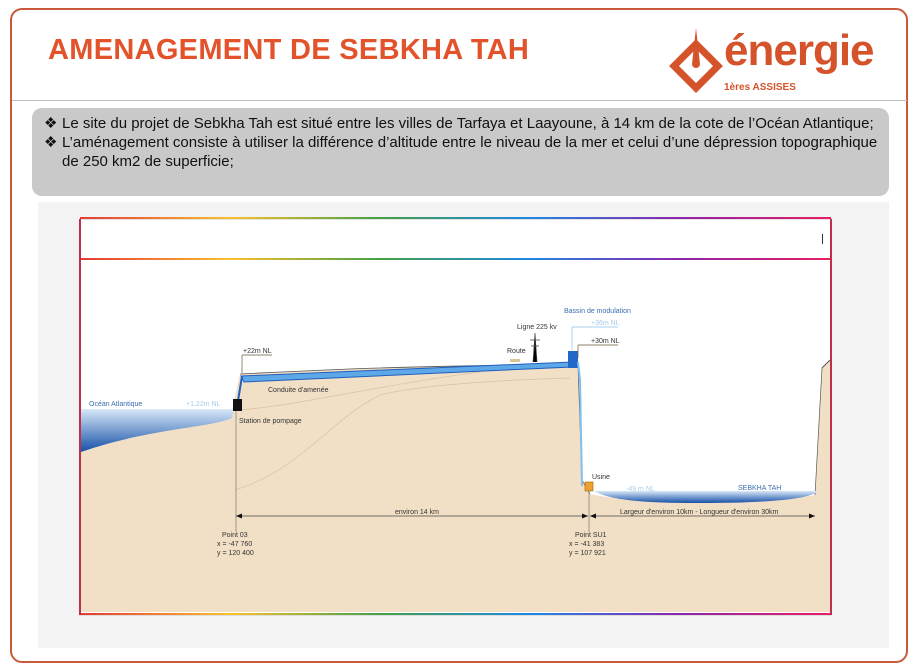 The width and height of the screenshot is (919, 672). I want to click on point1-y: y = 120 400, so click(235, 553).